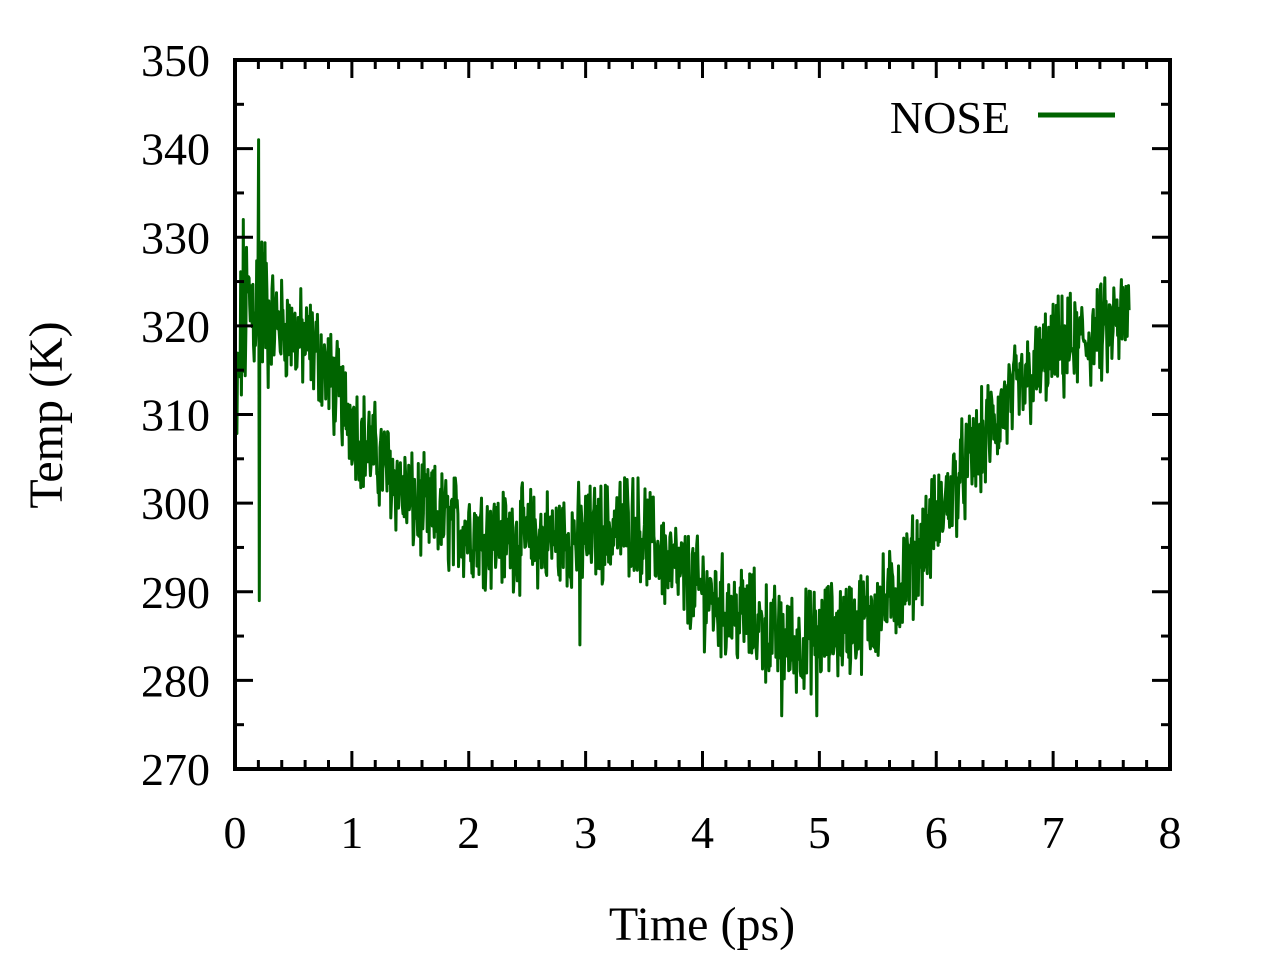 The width and height of the screenshot is (1280, 960). Describe the element at coordinates (1053, 832) in the screenshot. I see `x-tick-label: 7` at that location.